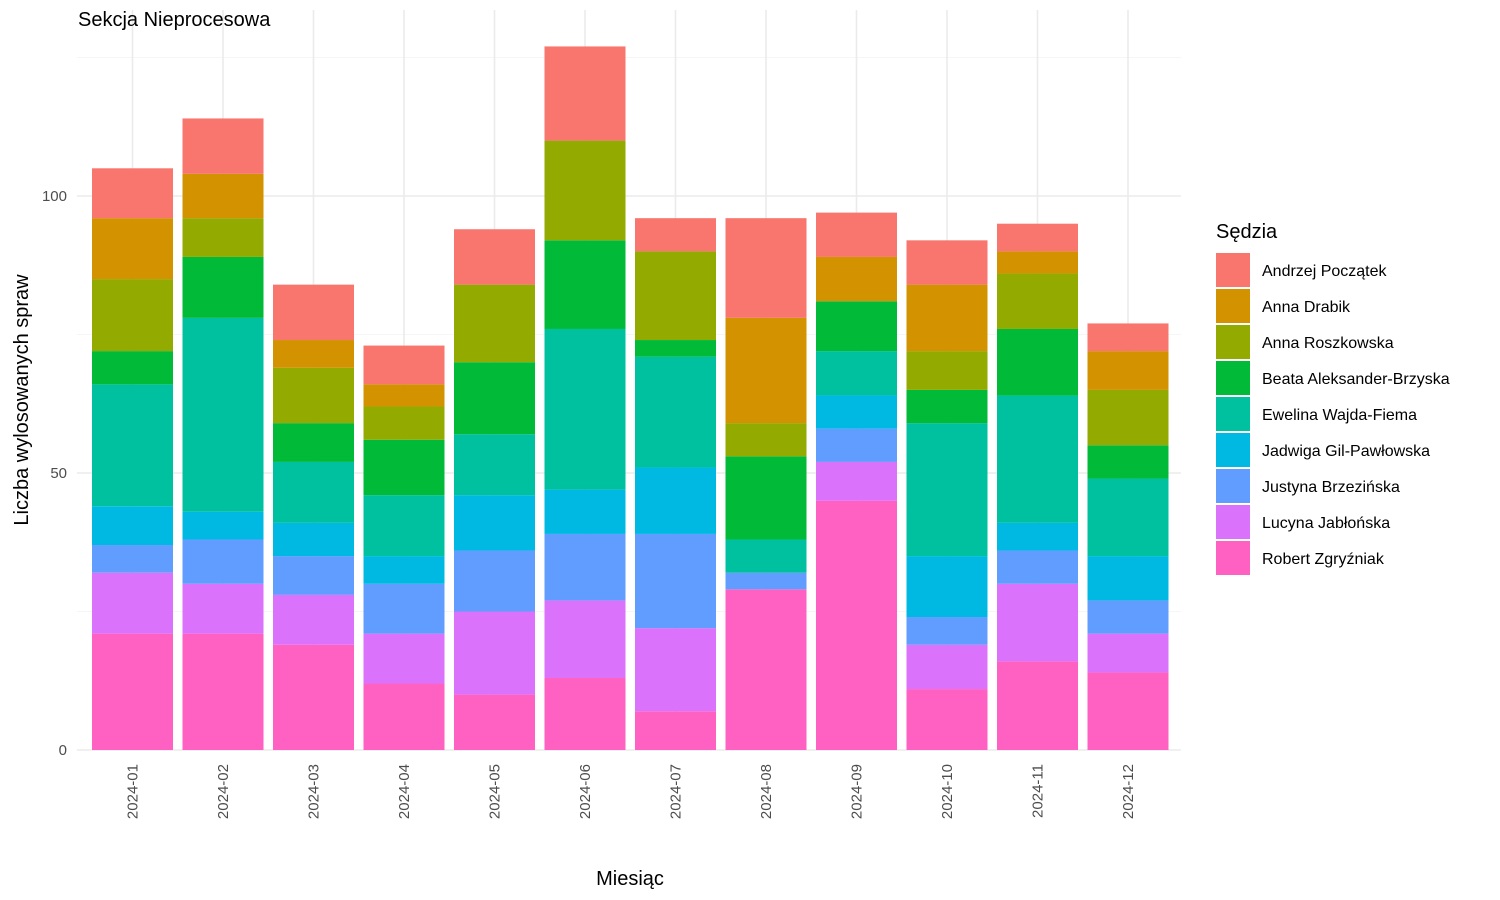 This screenshot has width=1500, height=900. What do you see at coordinates (1325, 271) in the screenshot?
I see `legend-label: Andrzej Początek` at bounding box center [1325, 271].